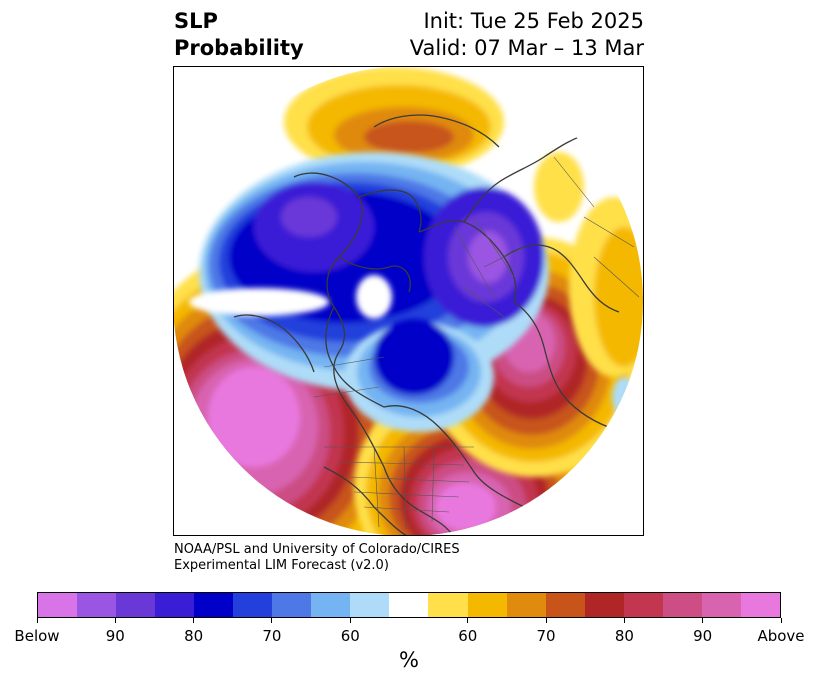  Describe the element at coordinates (37, 636) in the screenshot. I see `colorbar-tick-label: Below` at that location.